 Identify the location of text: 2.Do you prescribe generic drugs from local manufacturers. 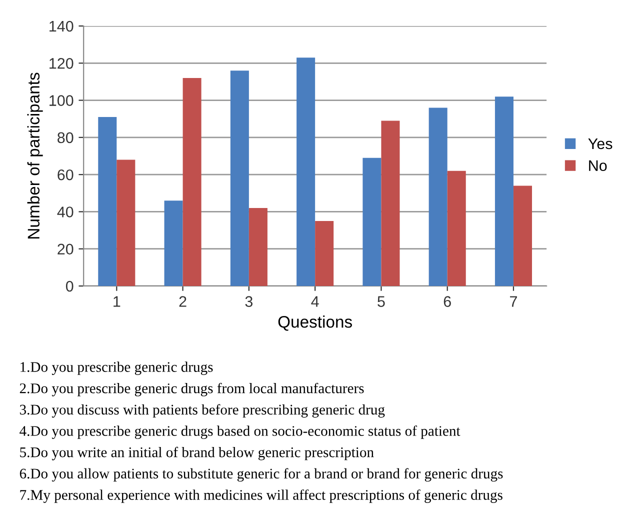
(192, 389).